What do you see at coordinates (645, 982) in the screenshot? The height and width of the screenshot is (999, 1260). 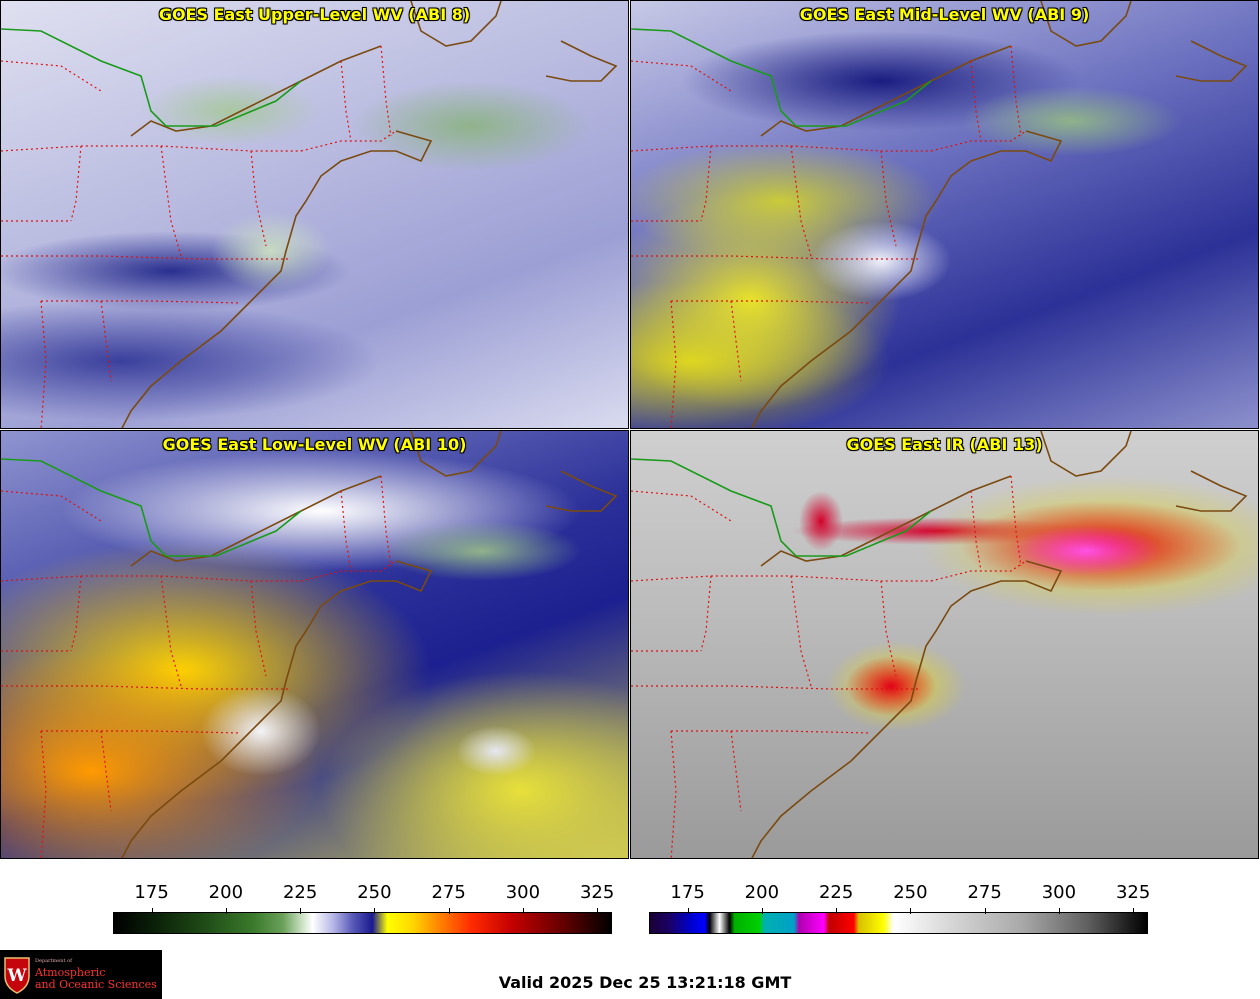 I see `valid-time: Valid 2025 Dec 25 13:21:18 GMT` at bounding box center [645, 982].